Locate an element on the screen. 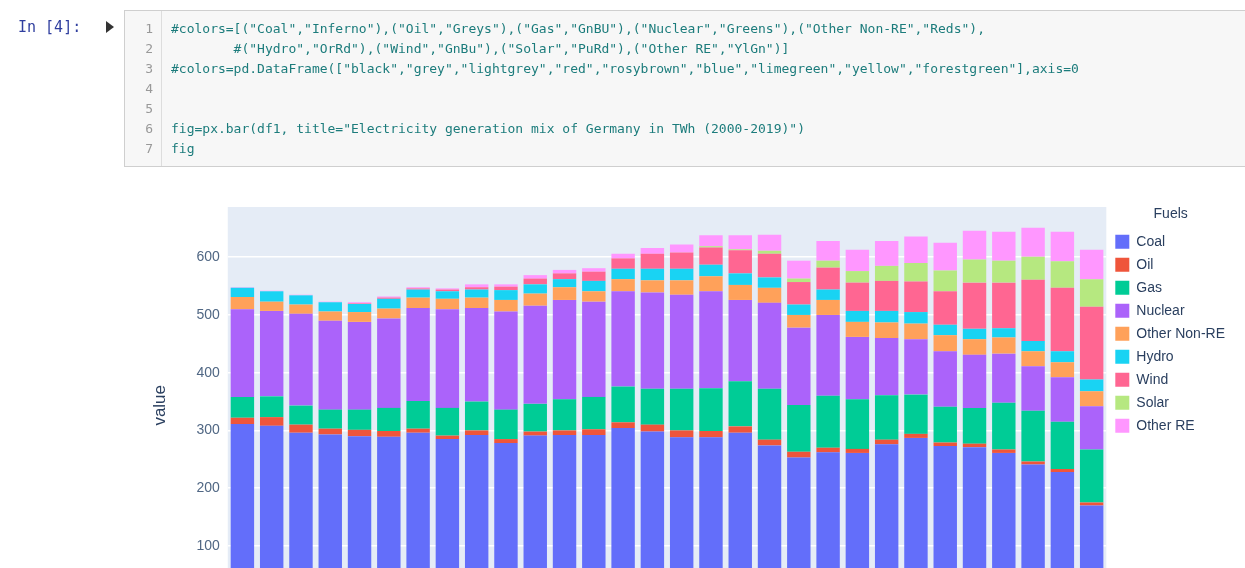 Image resolution: width=1245 pixels, height=568 pixels. text: 6 is located at coordinates (148, 129).